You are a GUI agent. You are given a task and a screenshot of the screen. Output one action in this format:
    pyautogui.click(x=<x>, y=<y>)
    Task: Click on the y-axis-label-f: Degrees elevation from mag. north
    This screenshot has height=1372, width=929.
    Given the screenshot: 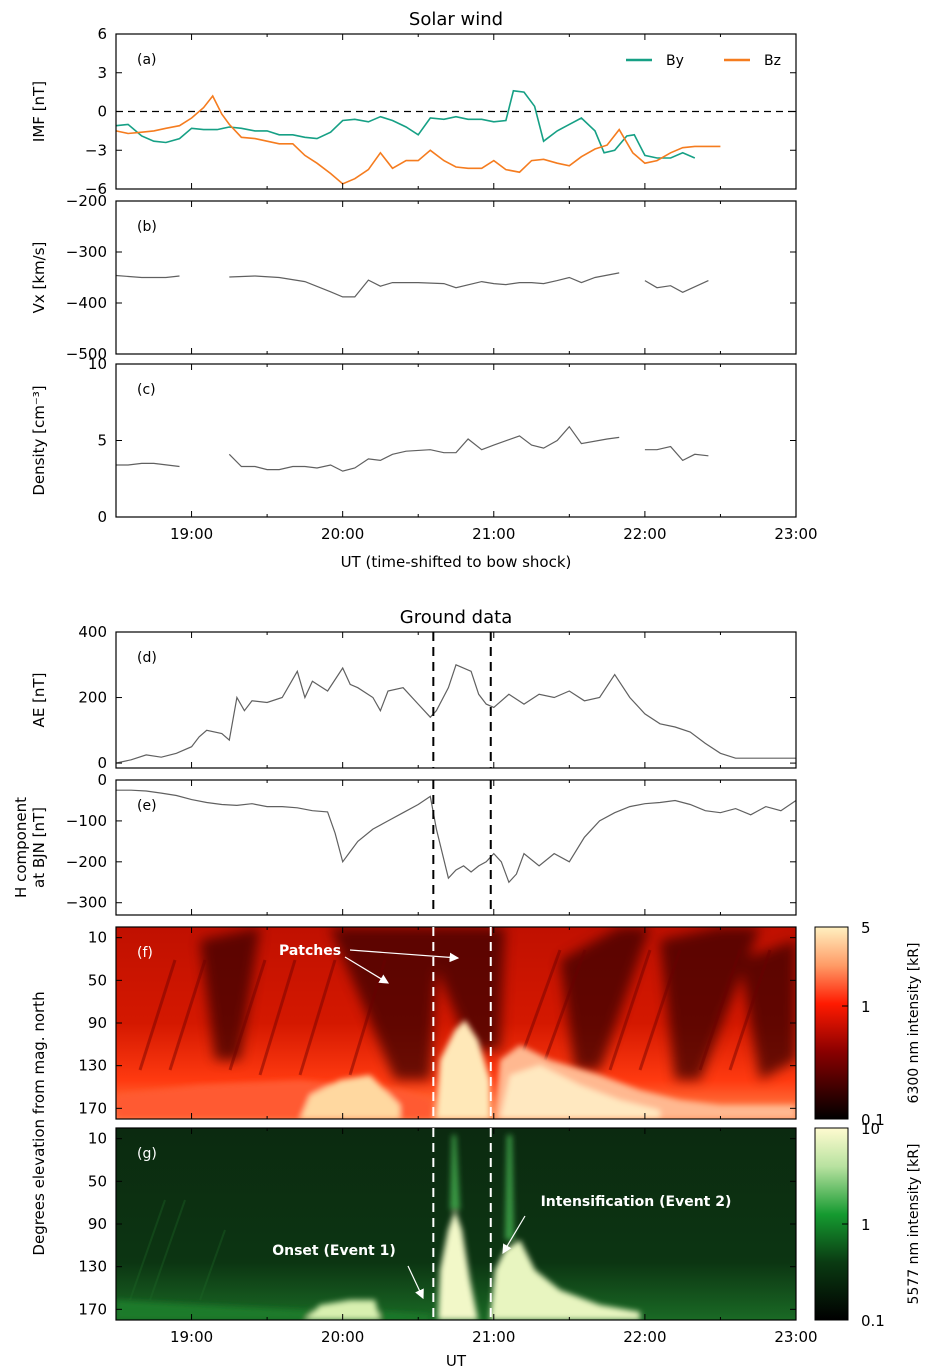 What is the action you would take?
    pyautogui.click(x=39, y=1123)
    